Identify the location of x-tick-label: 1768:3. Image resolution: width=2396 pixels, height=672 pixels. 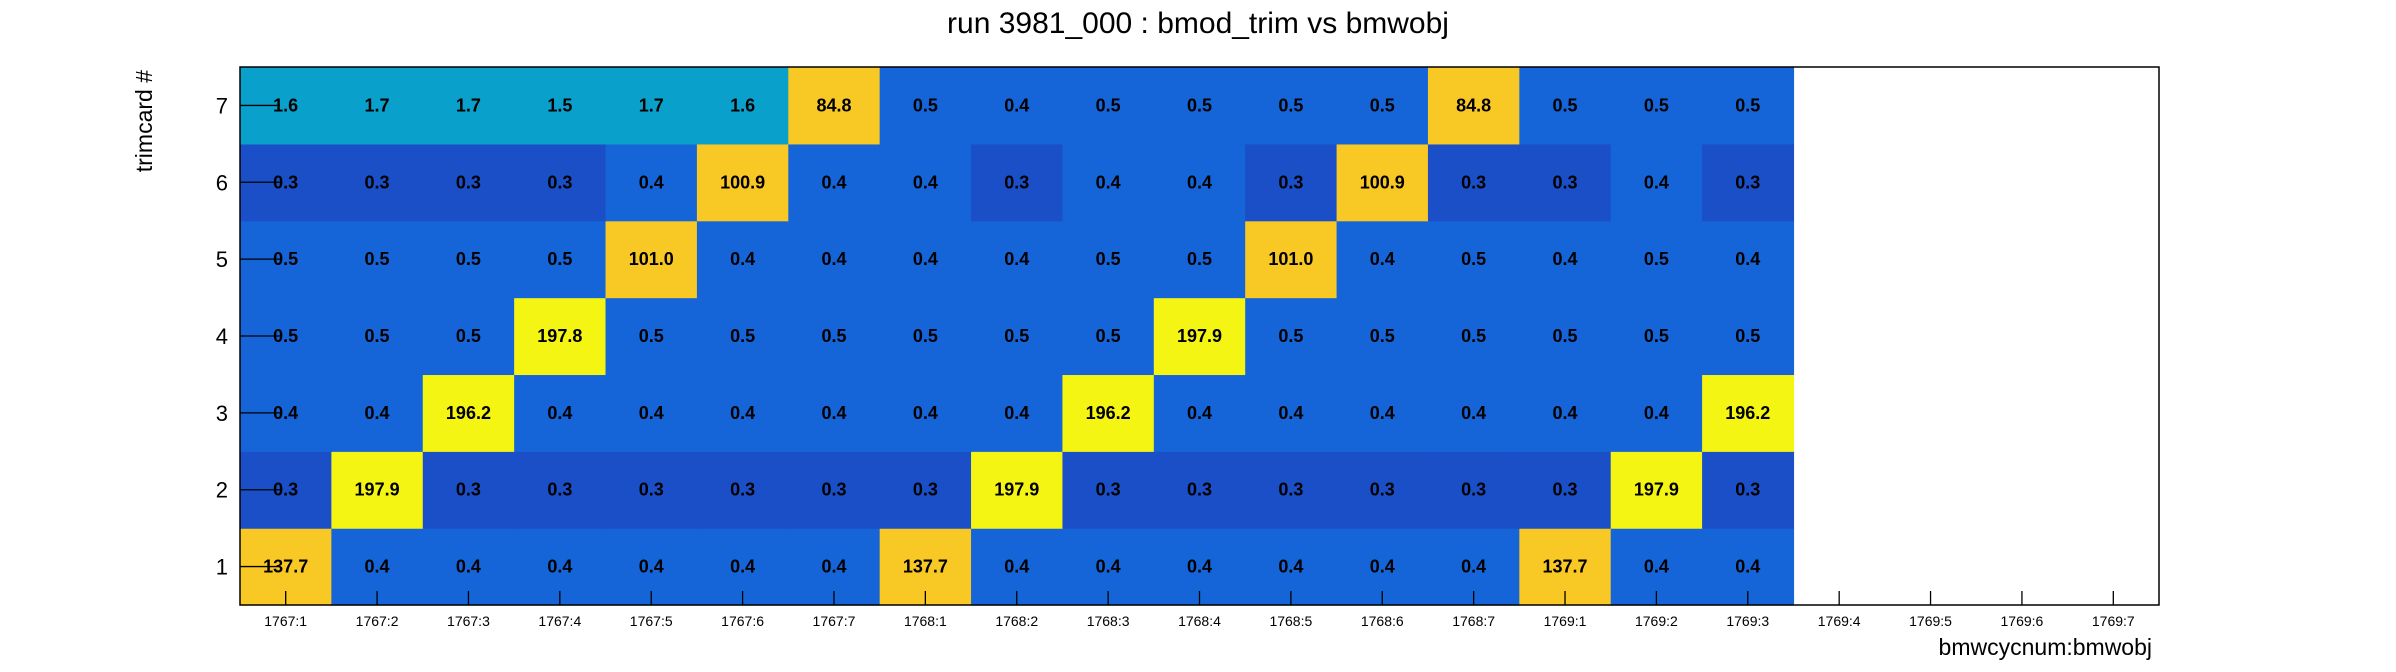
(1108, 621).